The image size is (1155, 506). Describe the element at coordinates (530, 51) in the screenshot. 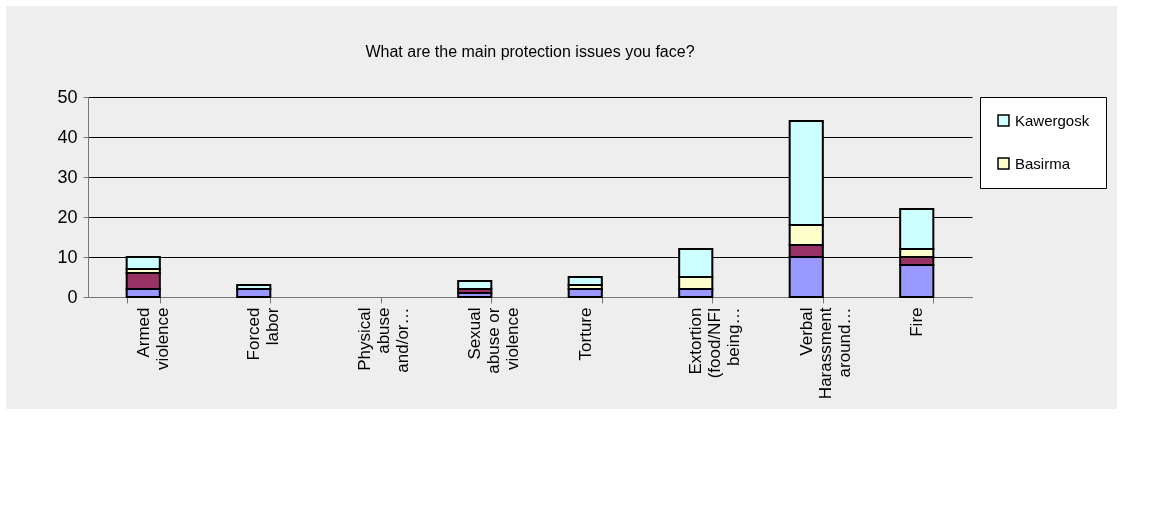

I see `chart-title: What are the main protection issues you face?` at that location.